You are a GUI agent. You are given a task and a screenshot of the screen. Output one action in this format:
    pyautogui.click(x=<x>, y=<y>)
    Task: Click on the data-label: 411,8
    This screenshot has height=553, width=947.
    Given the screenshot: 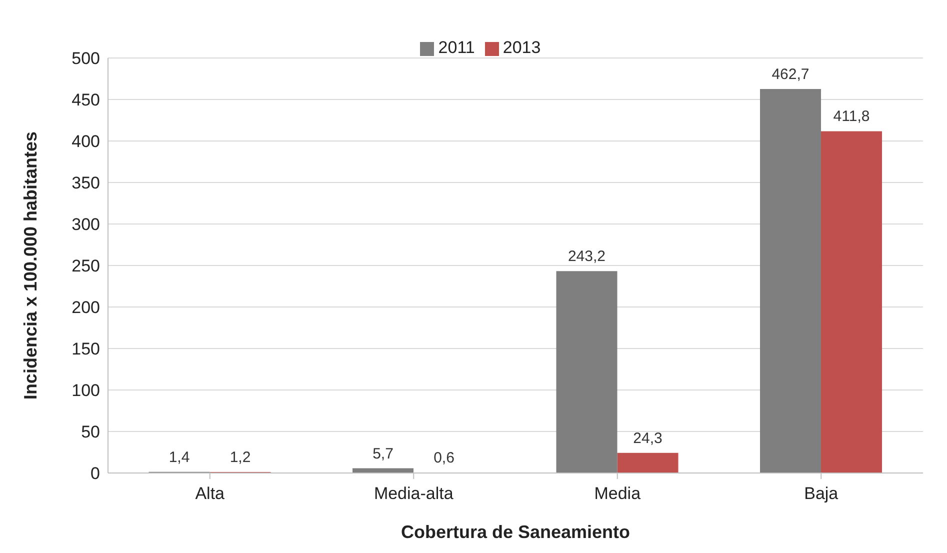 What is the action you would take?
    pyautogui.click(x=851, y=117)
    